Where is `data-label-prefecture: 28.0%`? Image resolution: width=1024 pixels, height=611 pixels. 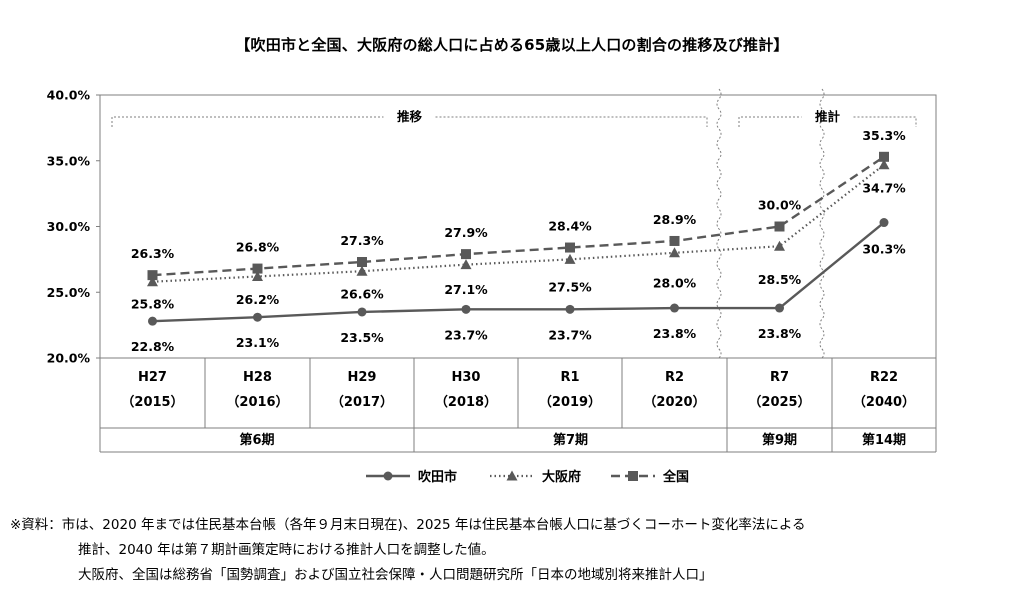 data-label-prefecture: 28.0% is located at coordinates (675, 282).